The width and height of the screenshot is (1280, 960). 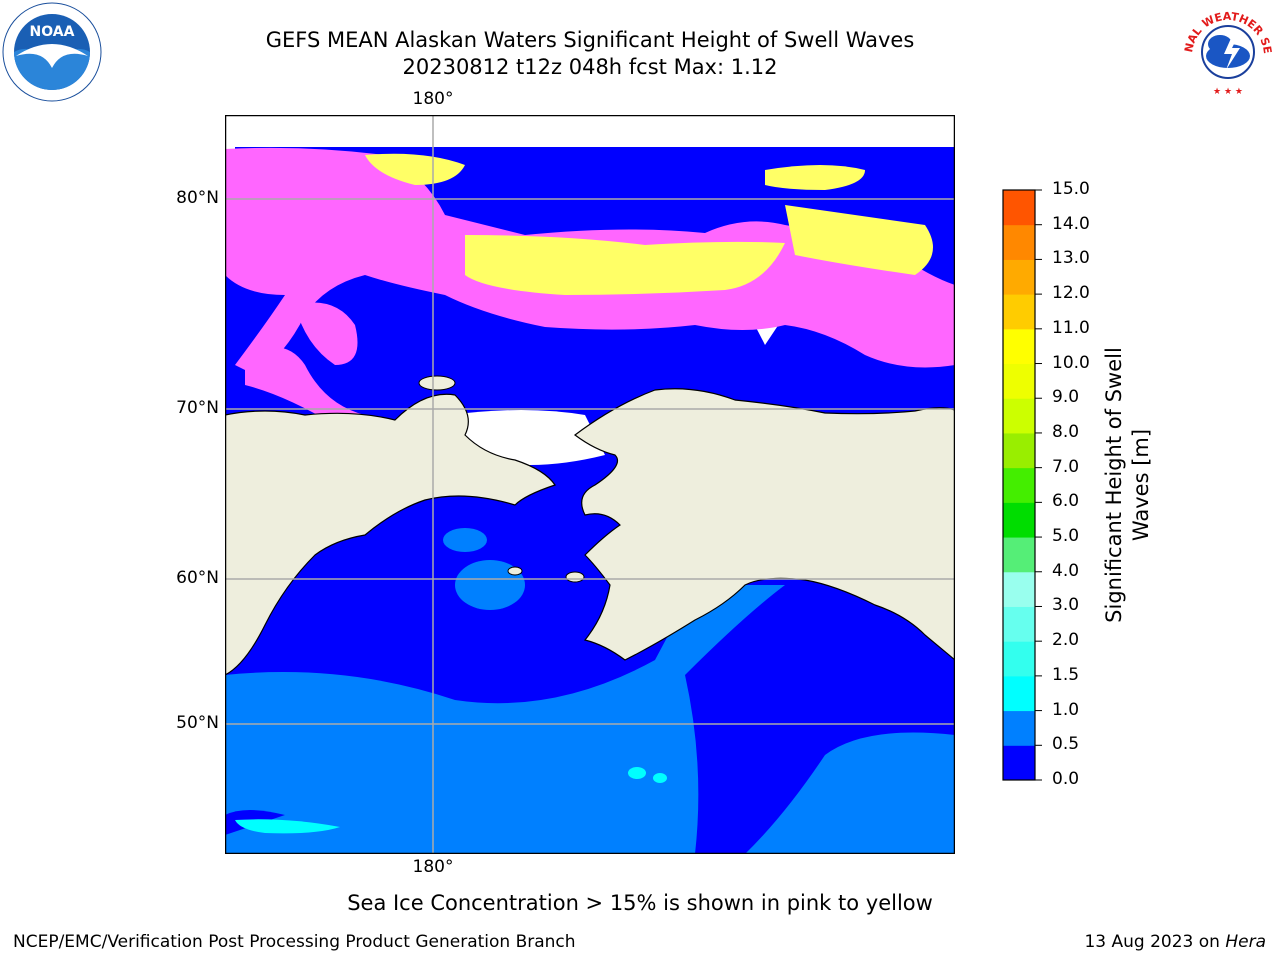 I want to click on colorbar, so click(x=1022, y=485).